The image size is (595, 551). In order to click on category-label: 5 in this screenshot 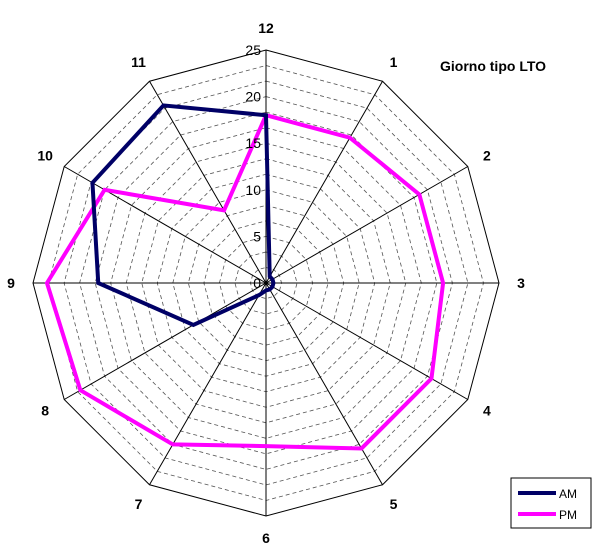, I will do `click(394, 504)`.